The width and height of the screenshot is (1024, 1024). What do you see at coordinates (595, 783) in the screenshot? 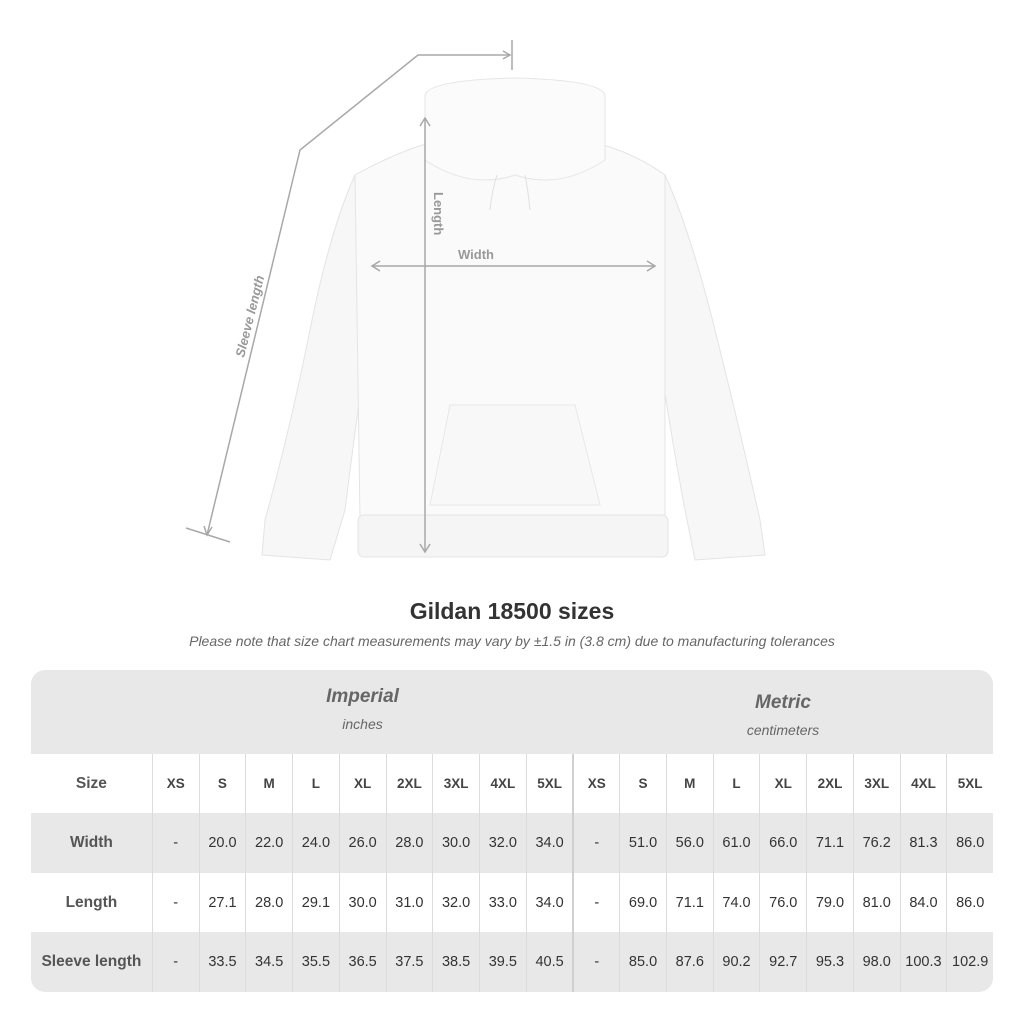
I see `metric-cell: XS` at bounding box center [595, 783].